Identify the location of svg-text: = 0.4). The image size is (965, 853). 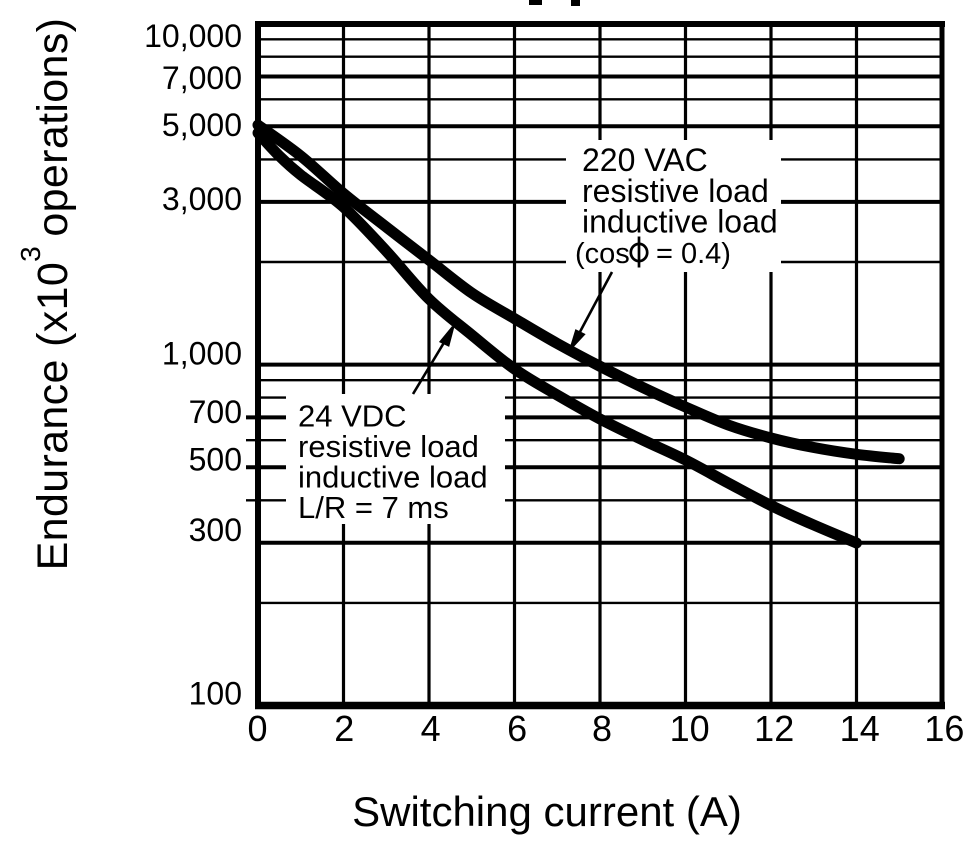
(693, 254).